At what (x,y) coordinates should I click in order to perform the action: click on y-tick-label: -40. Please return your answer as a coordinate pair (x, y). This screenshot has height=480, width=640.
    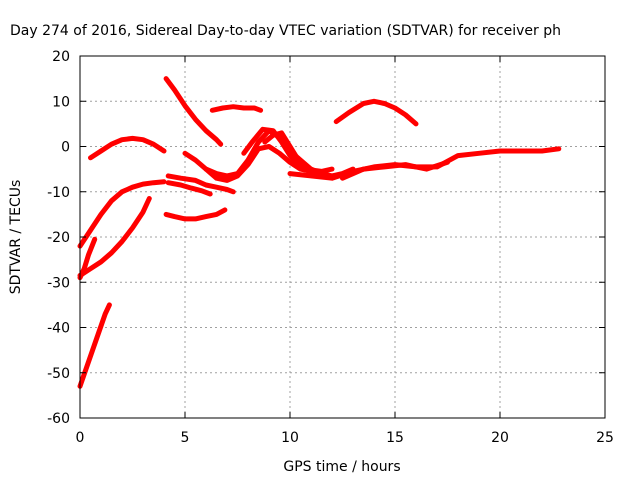
    Looking at the image, I should click on (58, 329).